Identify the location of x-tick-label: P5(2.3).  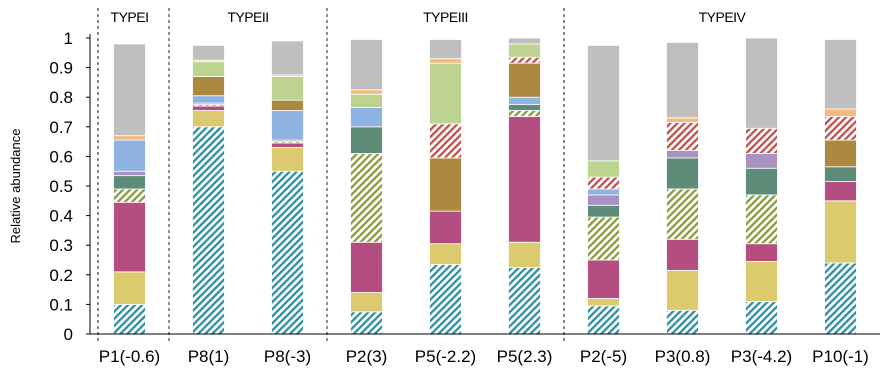
(525, 356).